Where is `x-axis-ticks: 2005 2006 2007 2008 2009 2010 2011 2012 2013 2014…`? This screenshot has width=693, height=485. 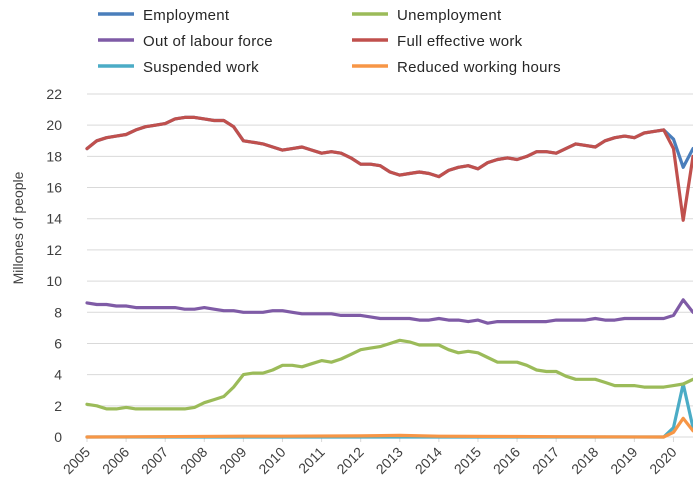 x-axis-ticks: 2005 2006 2007 2008 2009 2010 2011 2012 2013 2014… is located at coordinates (370, 457).